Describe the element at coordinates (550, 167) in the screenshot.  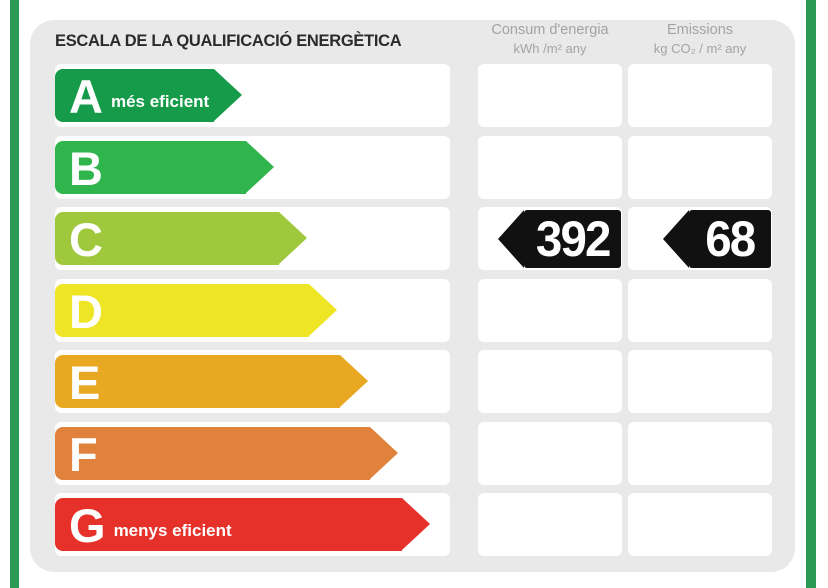
I see `consum-cell-b` at that location.